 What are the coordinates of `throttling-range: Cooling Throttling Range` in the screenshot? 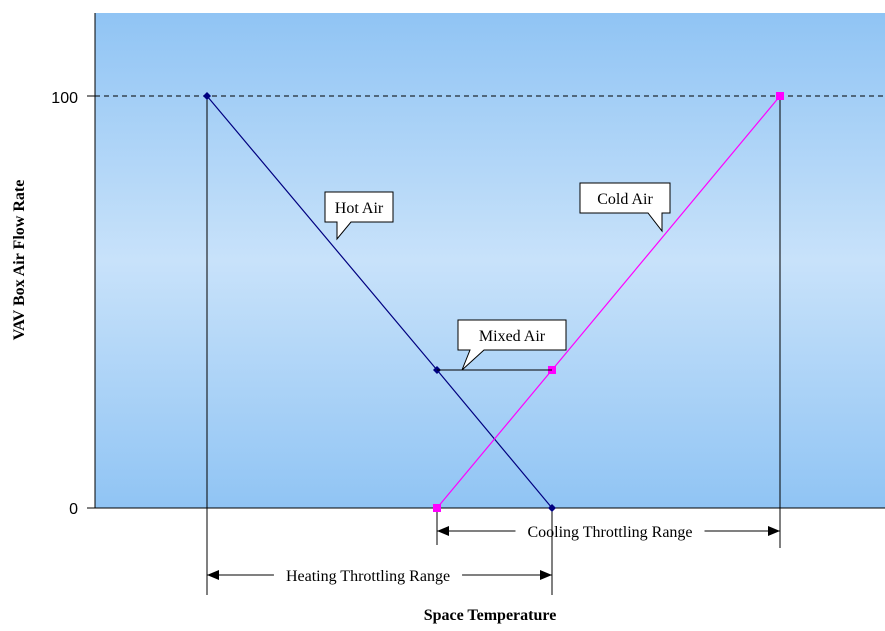 It's located at (608, 532).